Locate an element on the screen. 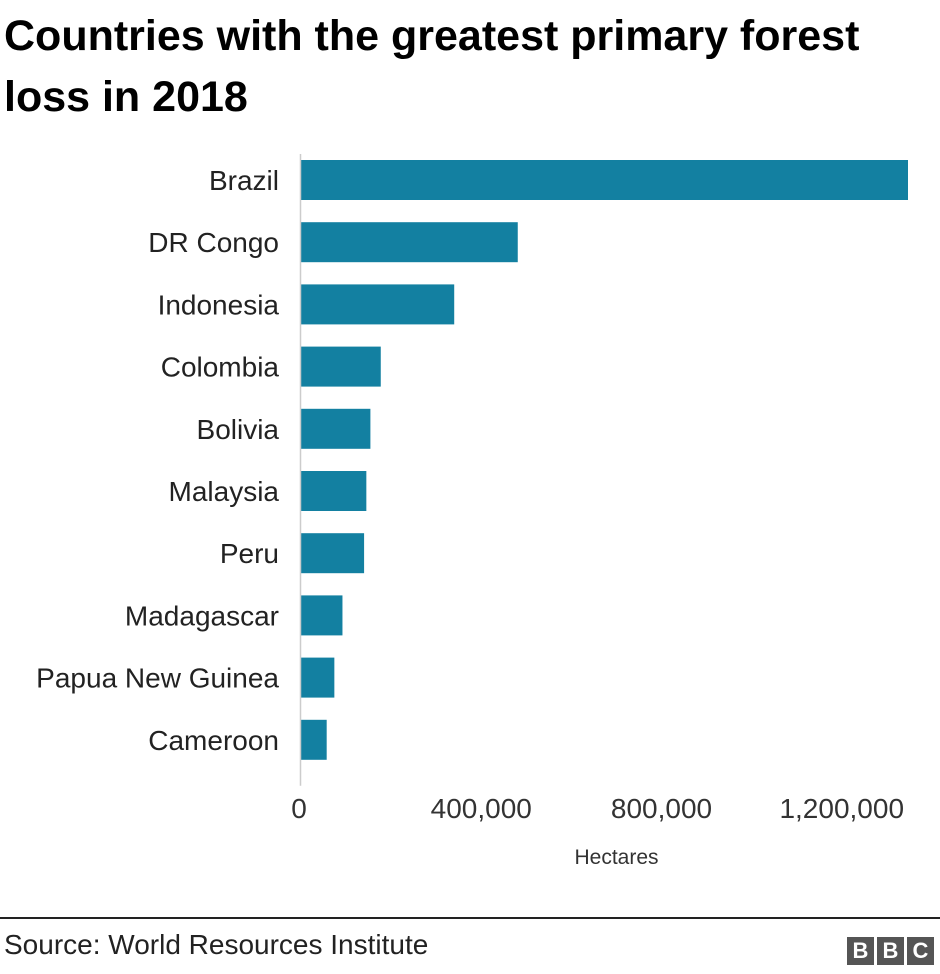 Image resolution: width=940 pixels, height=974 pixels. category-label: Madagascar is located at coordinates (202, 615).